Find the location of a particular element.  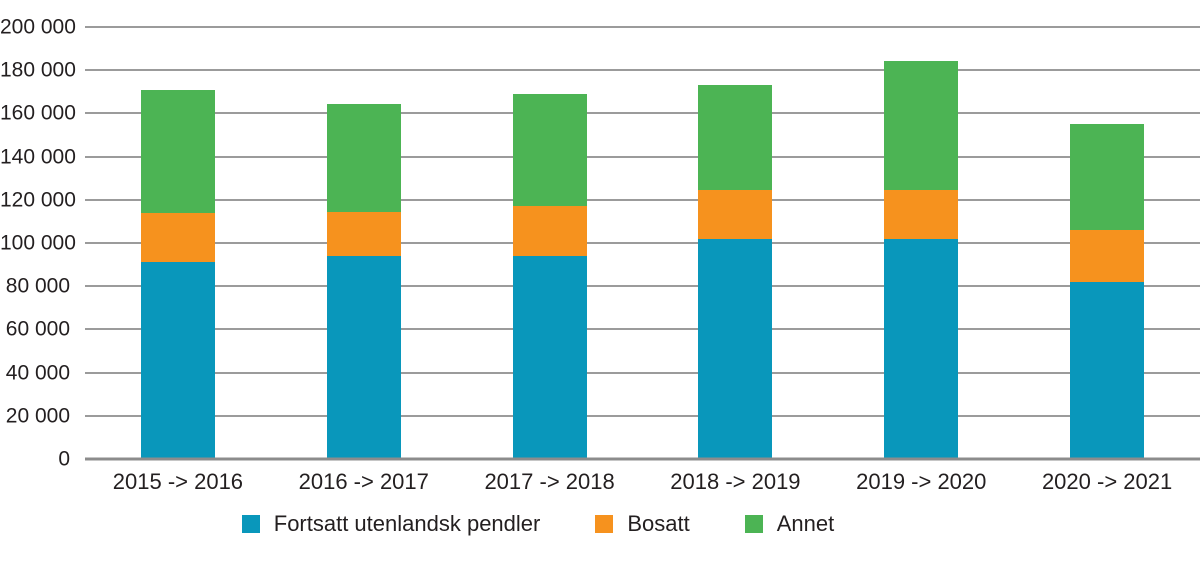

y-tick-label: 160 000 is located at coordinates (38, 113).